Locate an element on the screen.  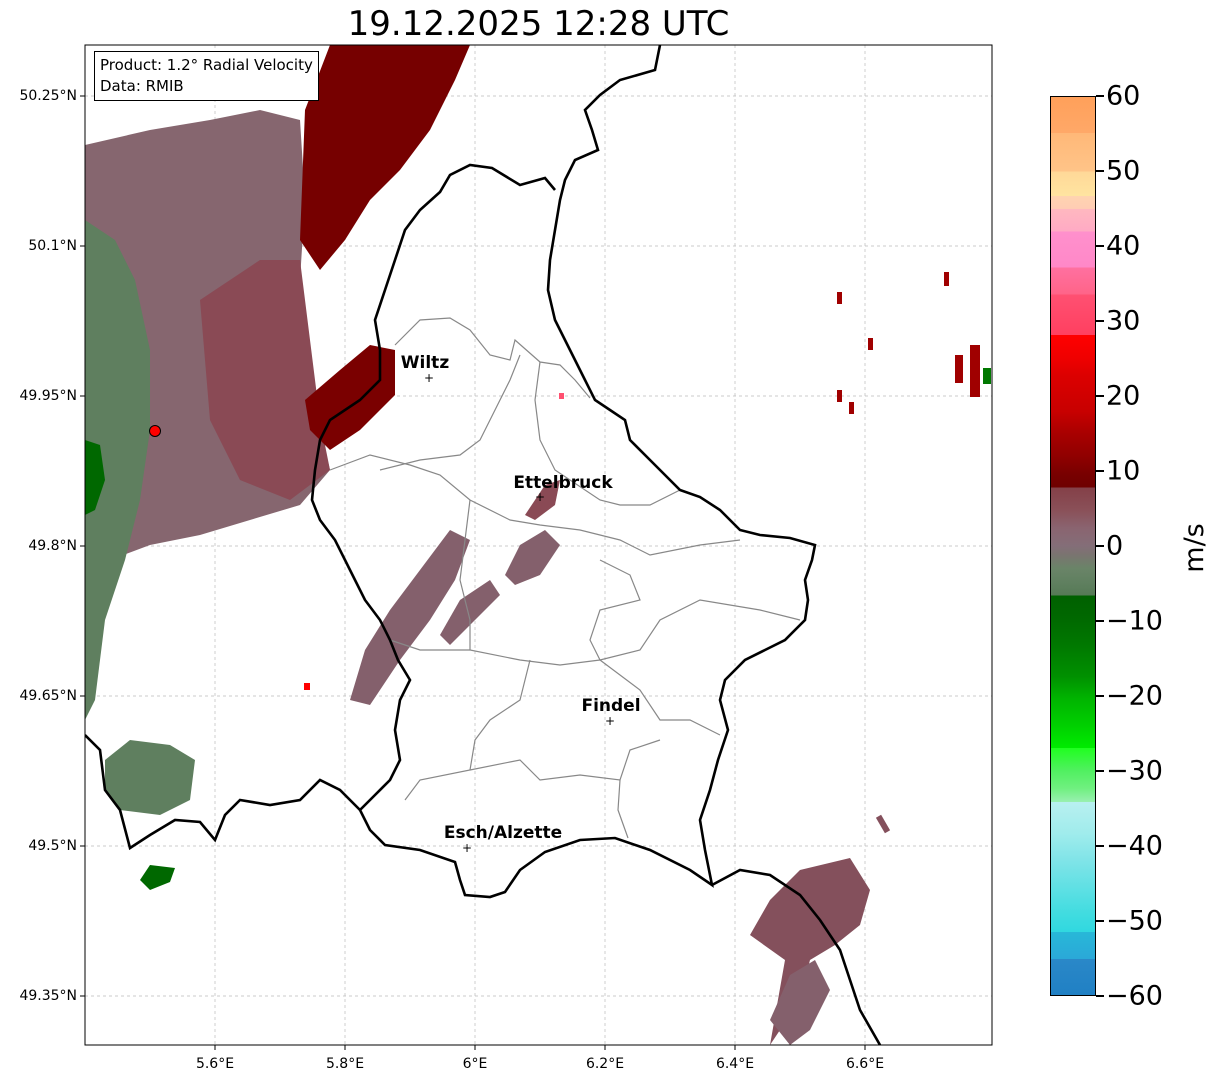
lat-tick-label: 49.95°N is located at coordinates (48, 396).